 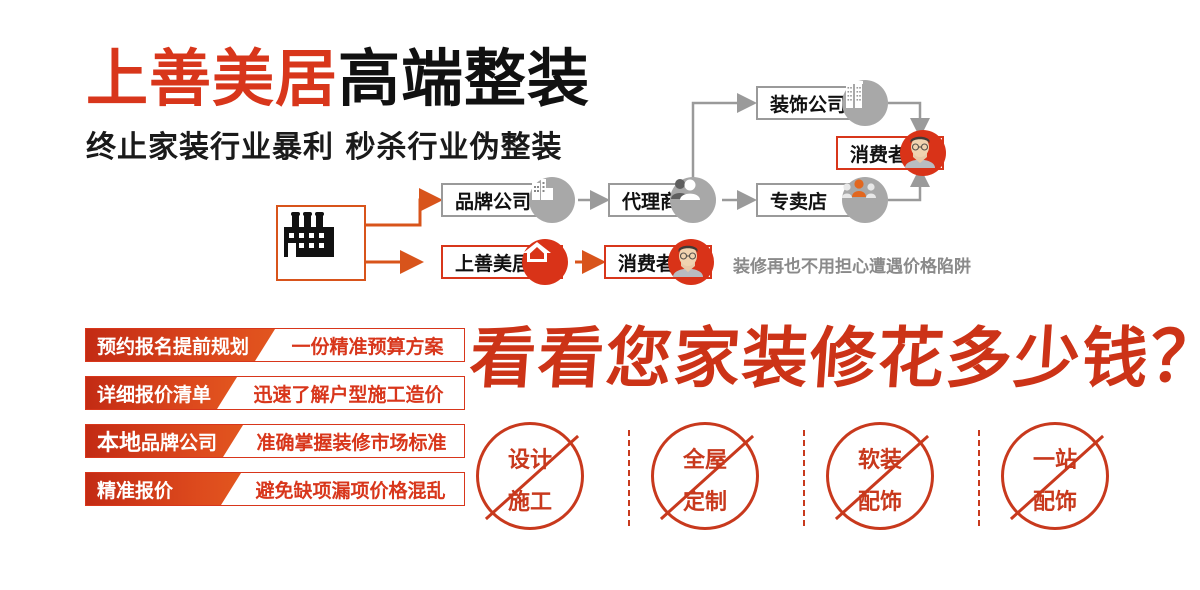 I want to click on flow-connectors, so click(x=646, y=183).